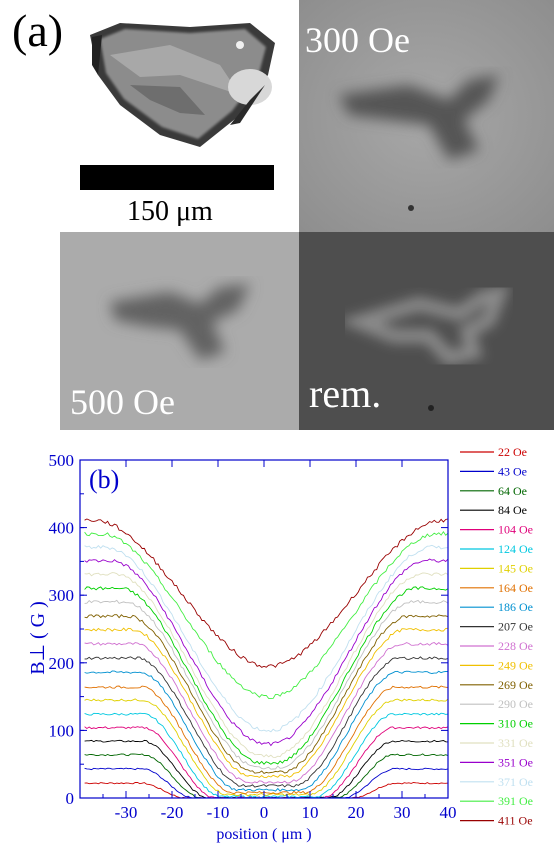 This screenshot has height=847, width=554. I want to click on legend-label: 207 Oe, so click(515, 627).